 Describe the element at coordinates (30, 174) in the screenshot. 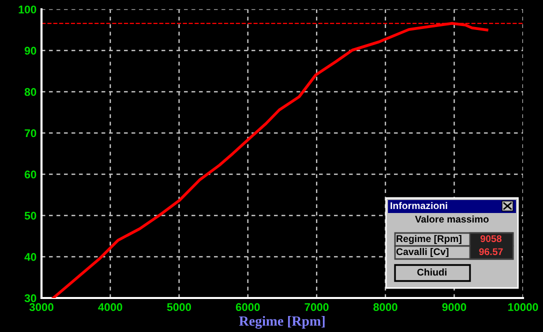

I see `y-tick-label: 60` at that location.